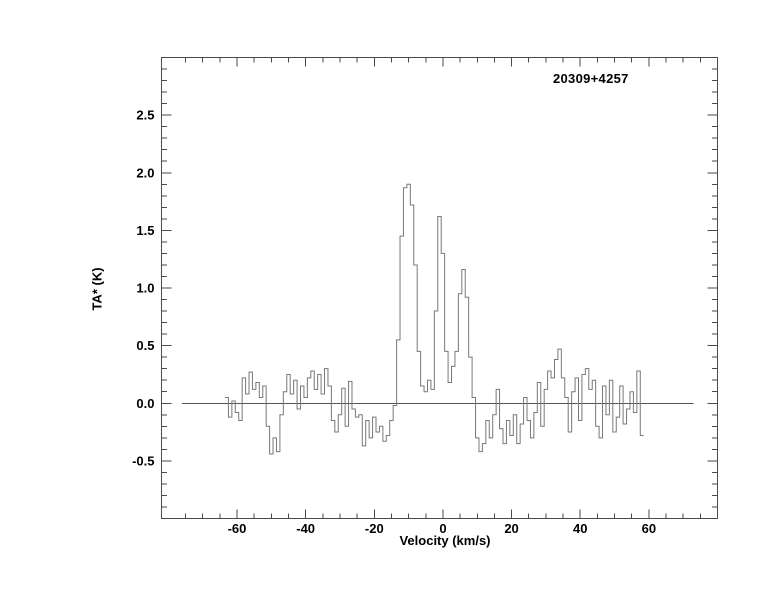  Describe the element at coordinates (145, 172) in the screenshot. I see `y-tick-label: 2.0` at that location.